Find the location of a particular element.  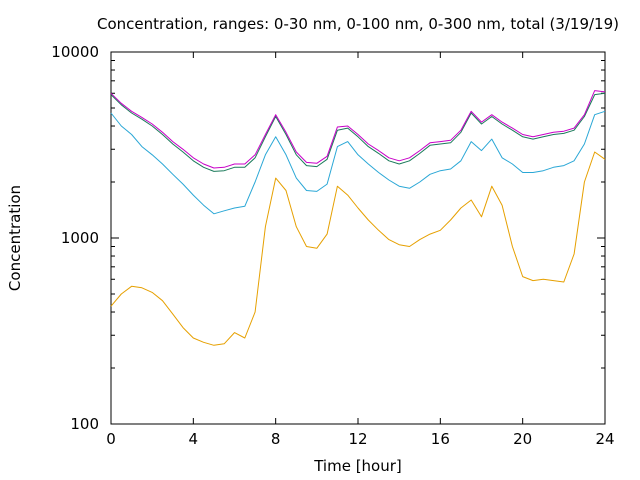

x-tick-label: 4 is located at coordinates (194, 439).